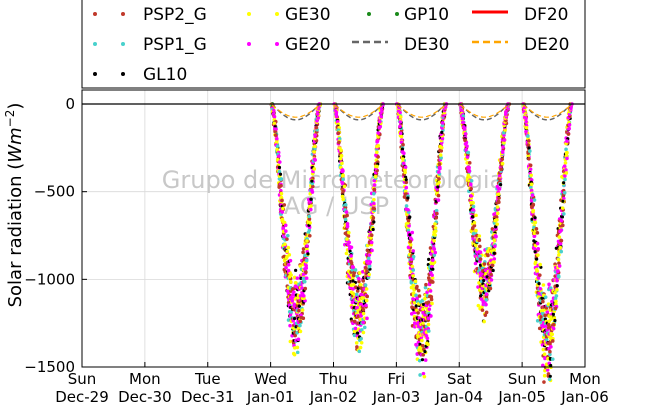  What do you see at coordinates (175, 45) in the screenshot?
I see `legend-label-psp1_g: PSP1_G` at bounding box center [175, 45].